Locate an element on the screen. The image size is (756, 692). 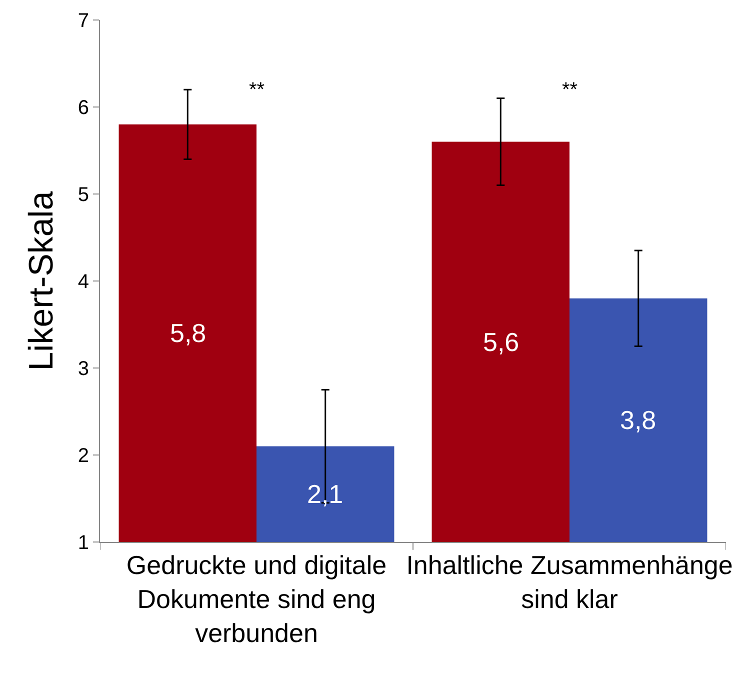
data-label: 3,8 is located at coordinates (638, 420).